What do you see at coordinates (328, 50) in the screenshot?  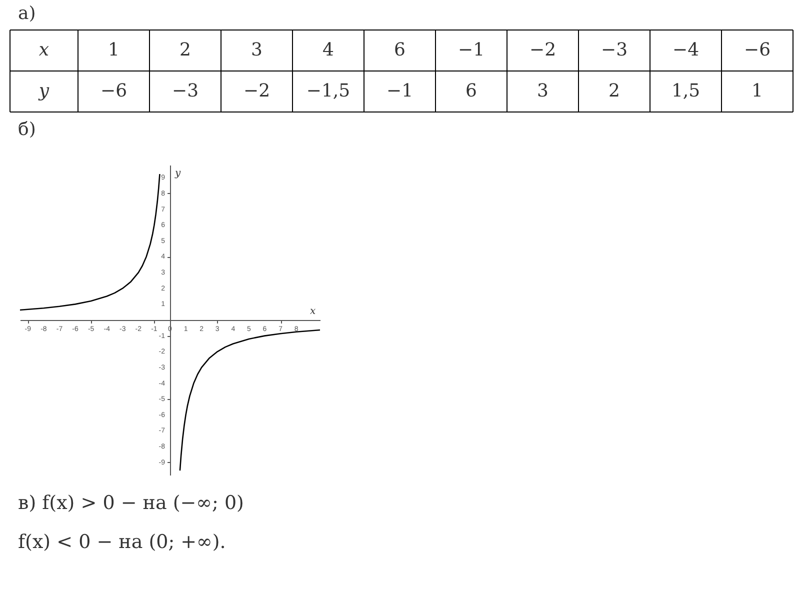 I see `text: 4` at bounding box center [328, 50].